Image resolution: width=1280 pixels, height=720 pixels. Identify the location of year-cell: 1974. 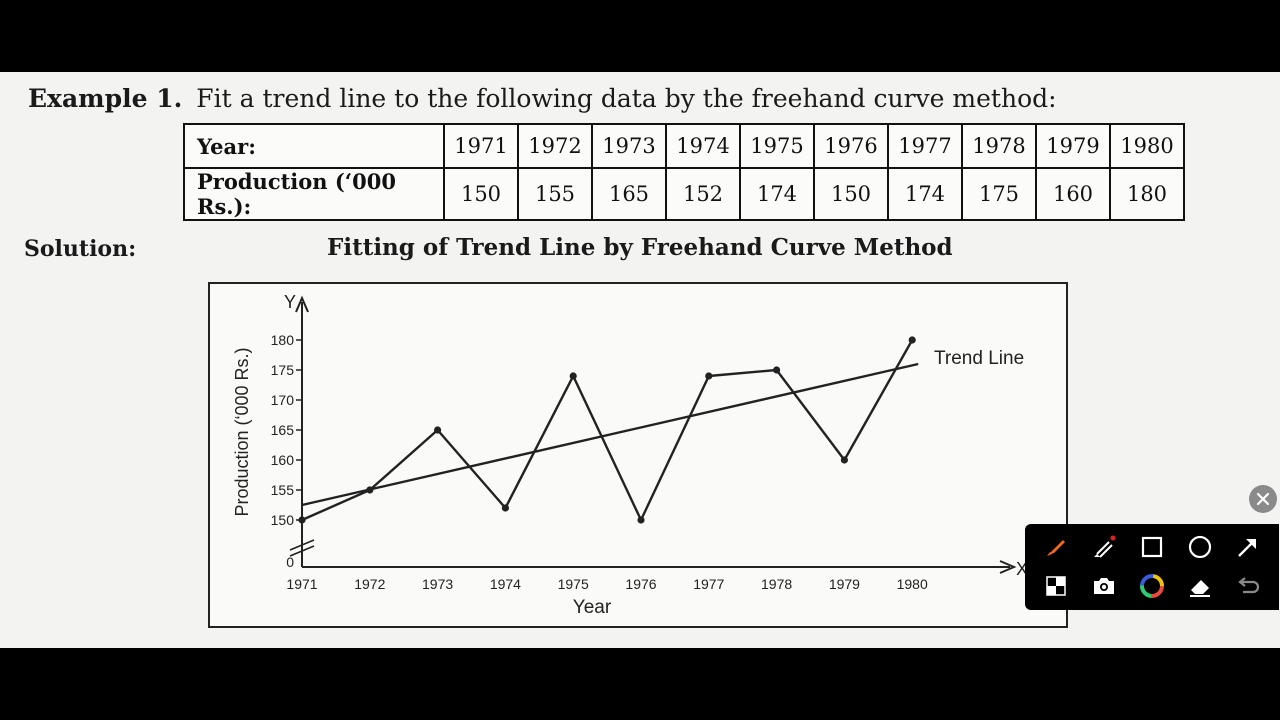
(703, 146).